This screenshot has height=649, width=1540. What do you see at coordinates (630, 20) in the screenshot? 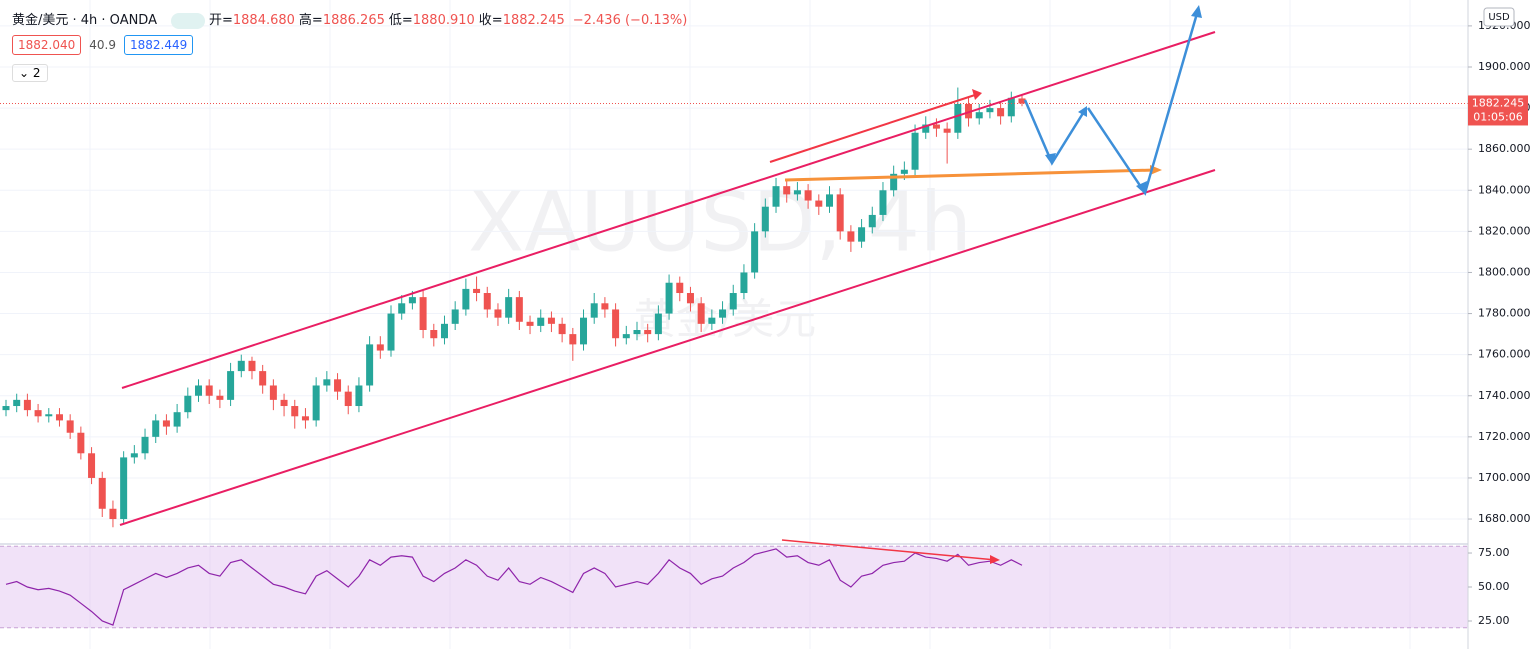
I see `change: −2.436 (−0.13%)` at bounding box center [630, 20].